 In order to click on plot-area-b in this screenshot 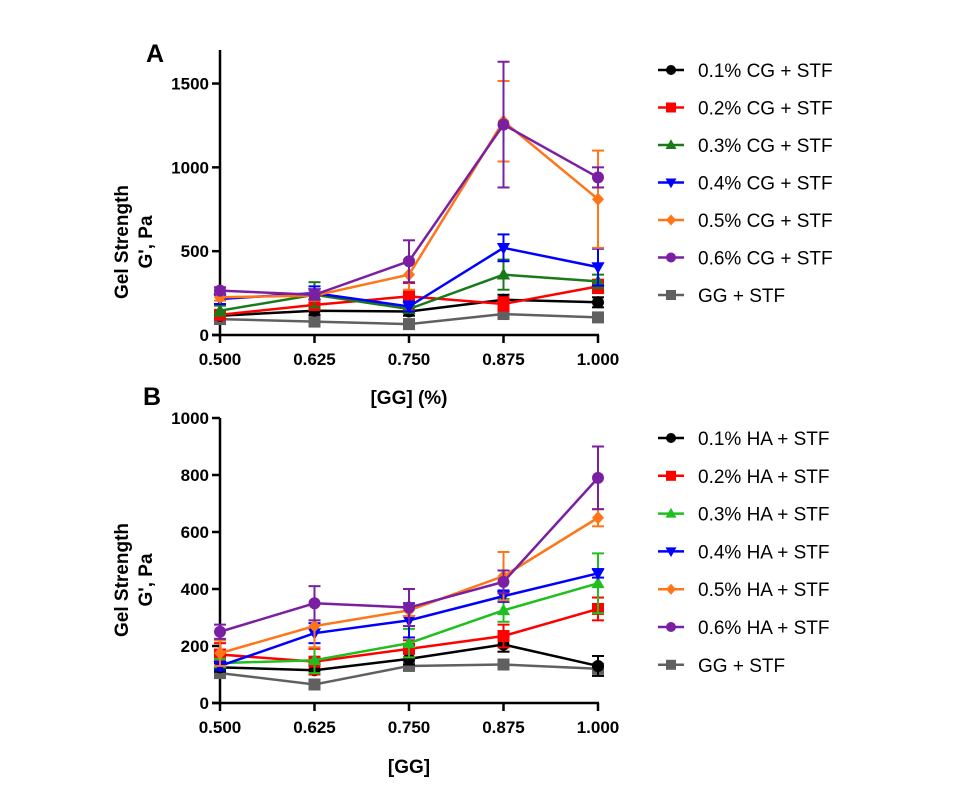, I will do `click(409, 568)`.